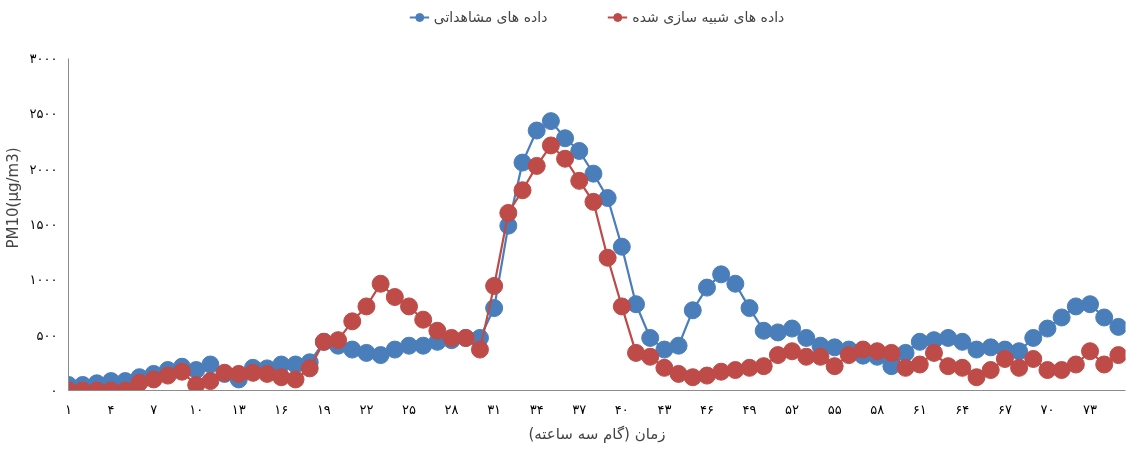  Describe the element at coordinates (706, 409) in the screenshot. I see `x-tick-label: ۴۶` at that location.